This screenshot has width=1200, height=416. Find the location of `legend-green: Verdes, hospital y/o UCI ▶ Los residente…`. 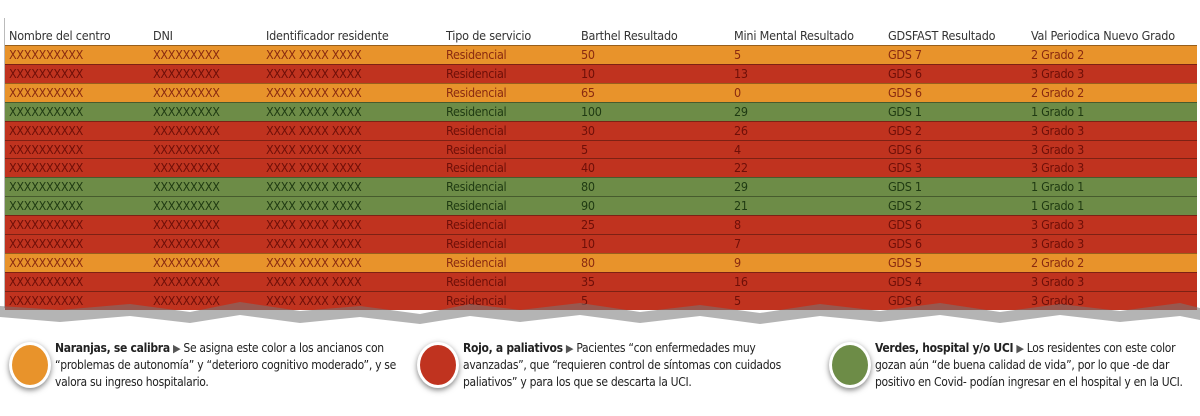

legend-green: Verdes, hospital y/o UCI ▶ Los residente… is located at coordinates (1013, 365).